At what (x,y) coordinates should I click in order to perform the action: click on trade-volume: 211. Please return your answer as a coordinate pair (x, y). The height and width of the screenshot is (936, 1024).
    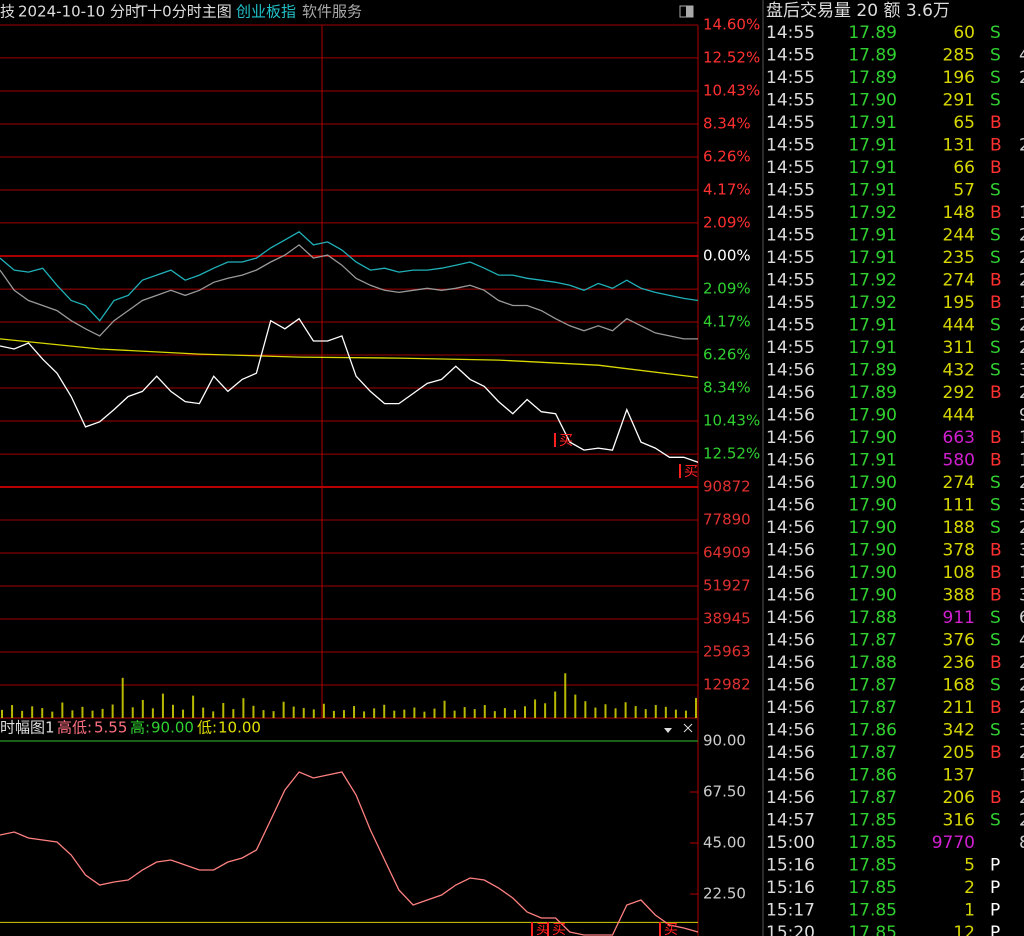
    Looking at the image, I should click on (959, 708).